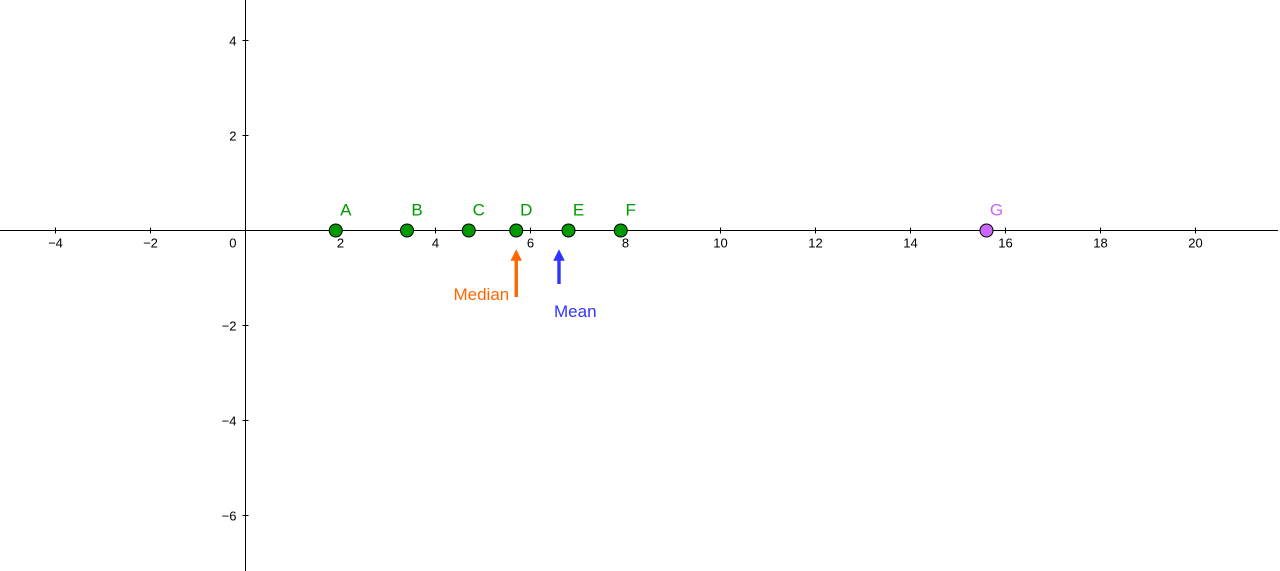 This screenshot has width=1280, height=571. I want to click on y-tick-label: 4, so click(232, 41).